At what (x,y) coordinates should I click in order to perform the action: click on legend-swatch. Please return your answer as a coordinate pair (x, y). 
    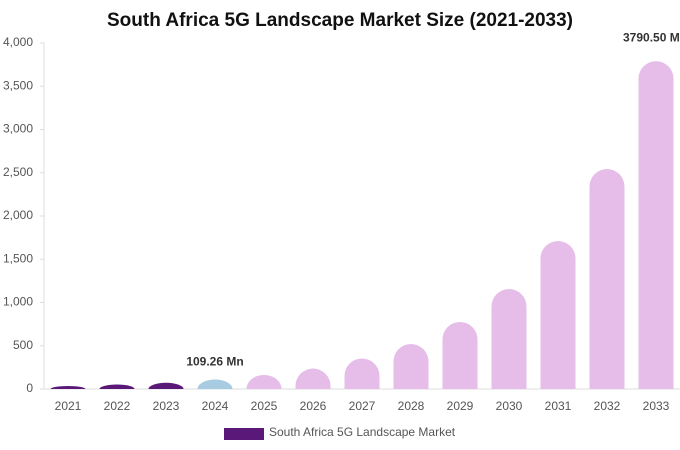
    Looking at the image, I should click on (244, 434).